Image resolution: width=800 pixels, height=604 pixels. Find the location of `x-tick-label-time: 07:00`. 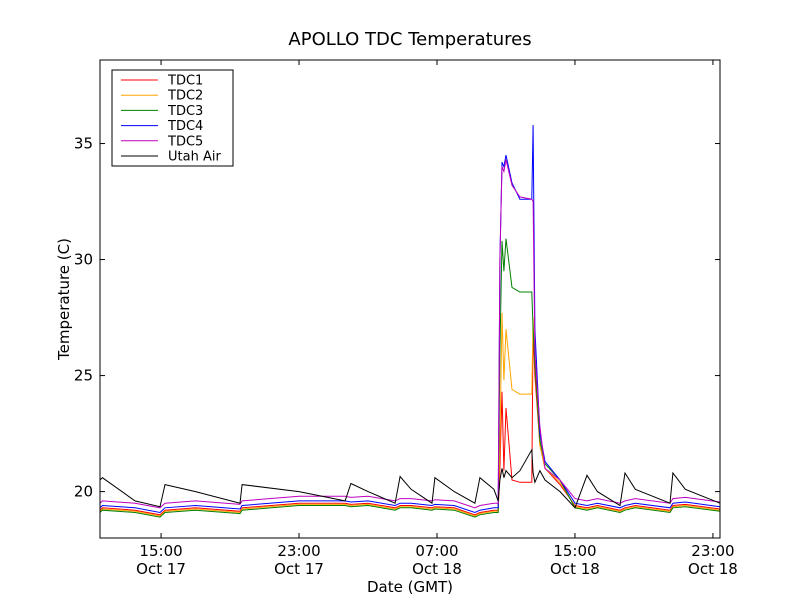

x-tick-label-time: 07:00 is located at coordinates (436, 551).